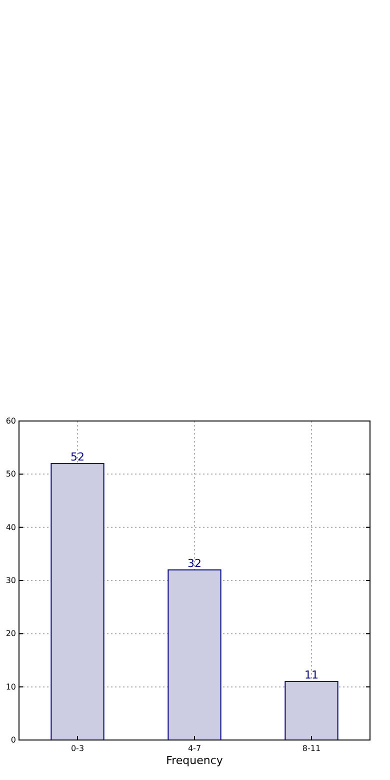 The width and height of the screenshot is (390, 780). Describe the element at coordinates (311, 748) in the screenshot. I see `x-tick-label: 8-11` at that location.